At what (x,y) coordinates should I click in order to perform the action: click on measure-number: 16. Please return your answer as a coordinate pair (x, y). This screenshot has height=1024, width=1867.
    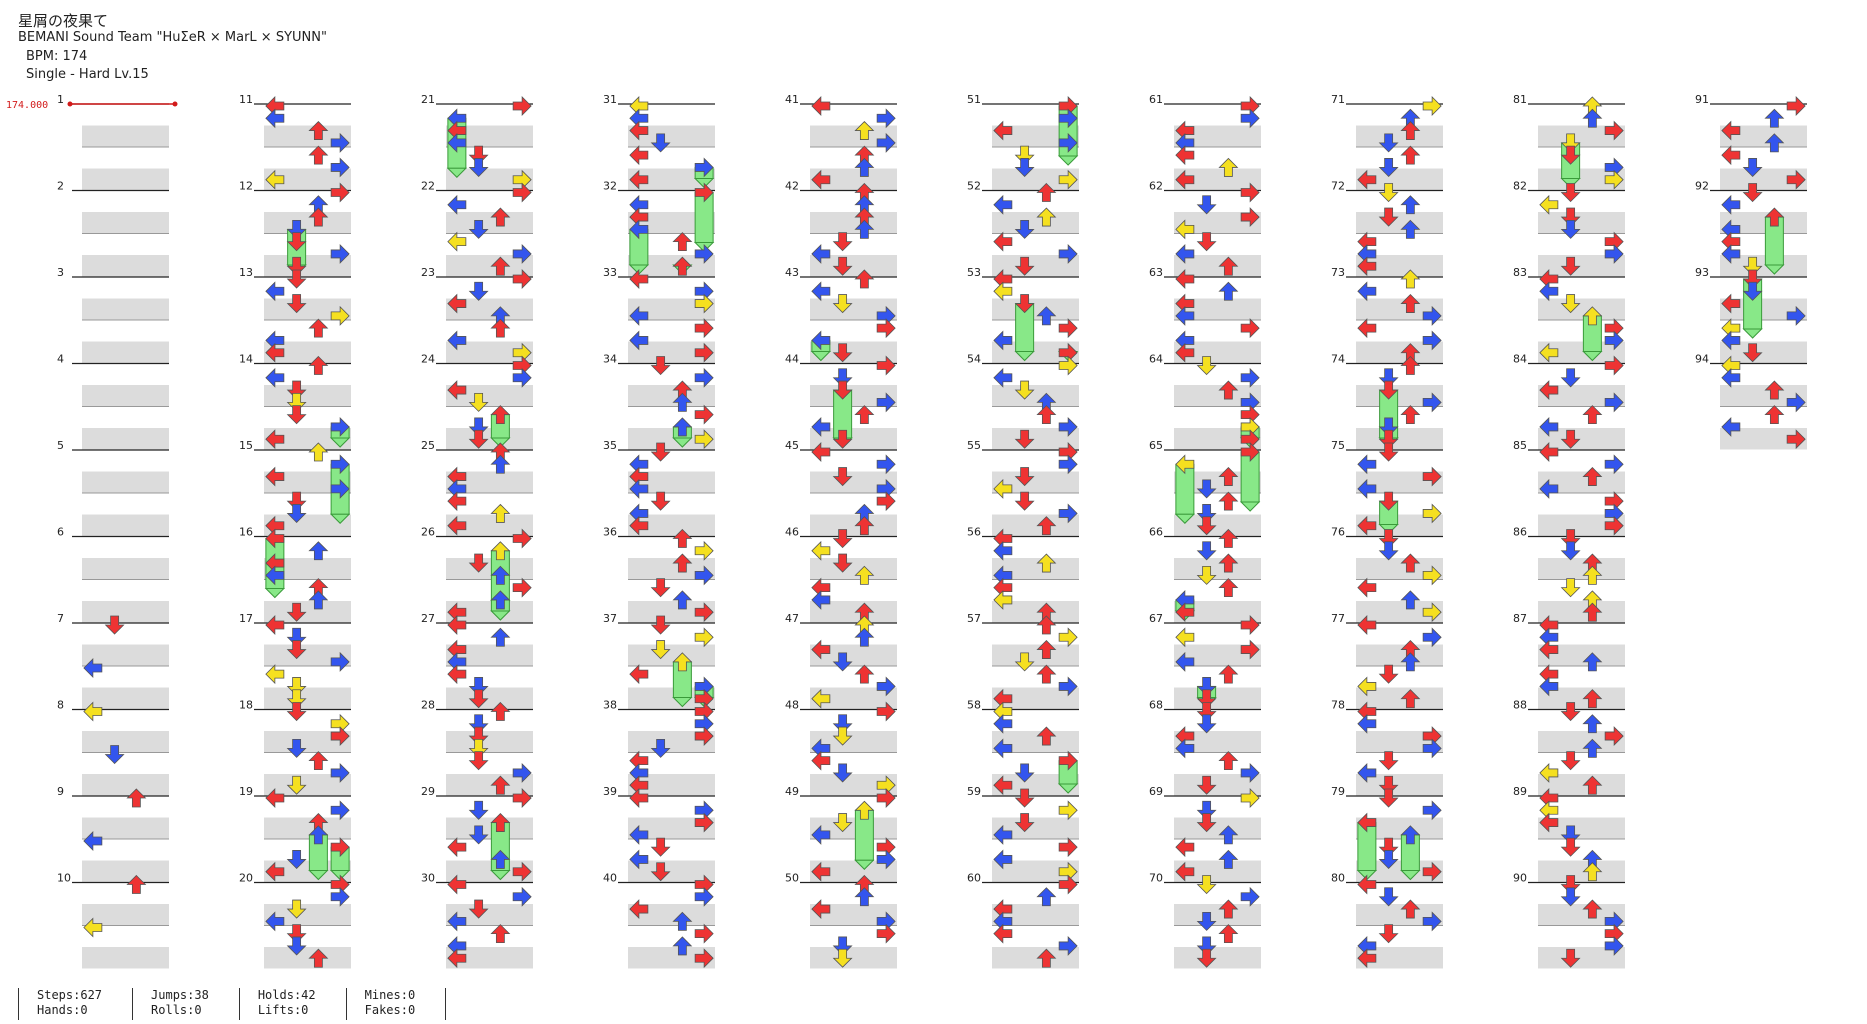
    Looking at the image, I should click on (246, 532).